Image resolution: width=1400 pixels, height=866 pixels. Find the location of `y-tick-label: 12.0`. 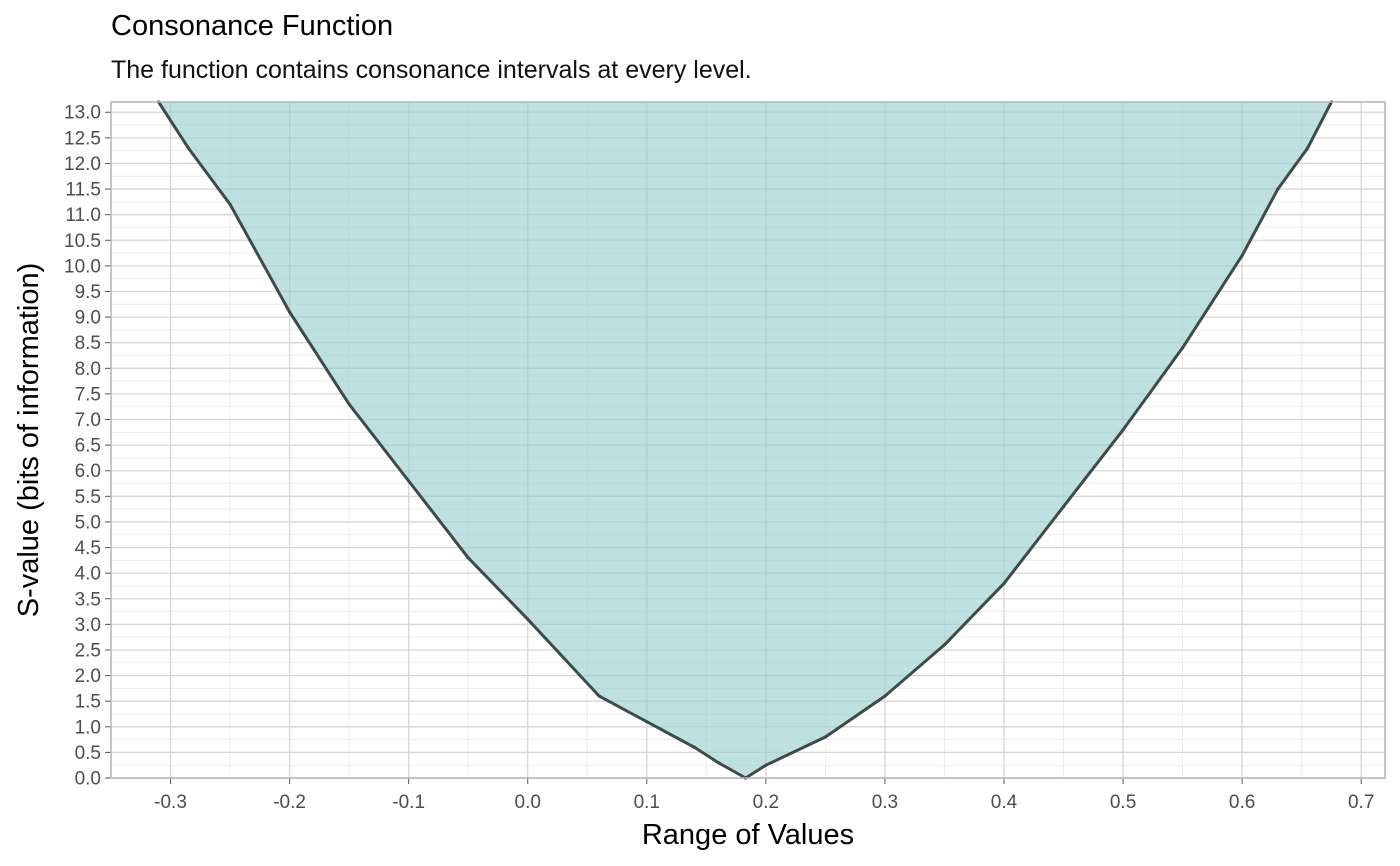

y-tick-label: 12.0 is located at coordinates (82, 164).